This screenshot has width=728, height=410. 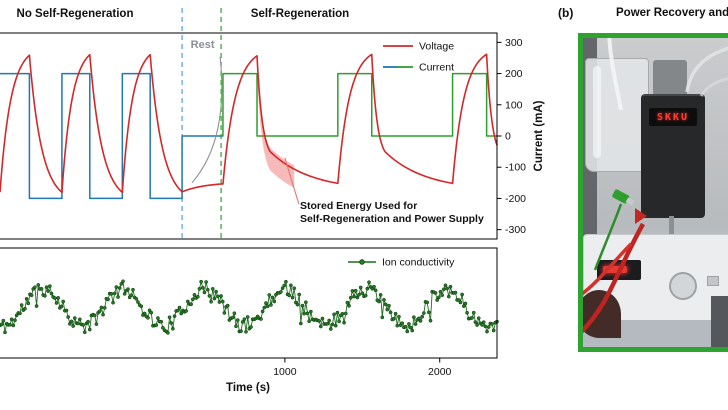 What do you see at coordinates (515, 230) in the screenshot?
I see `current-axis-tick-label: -300` at bounding box center [515, 230].